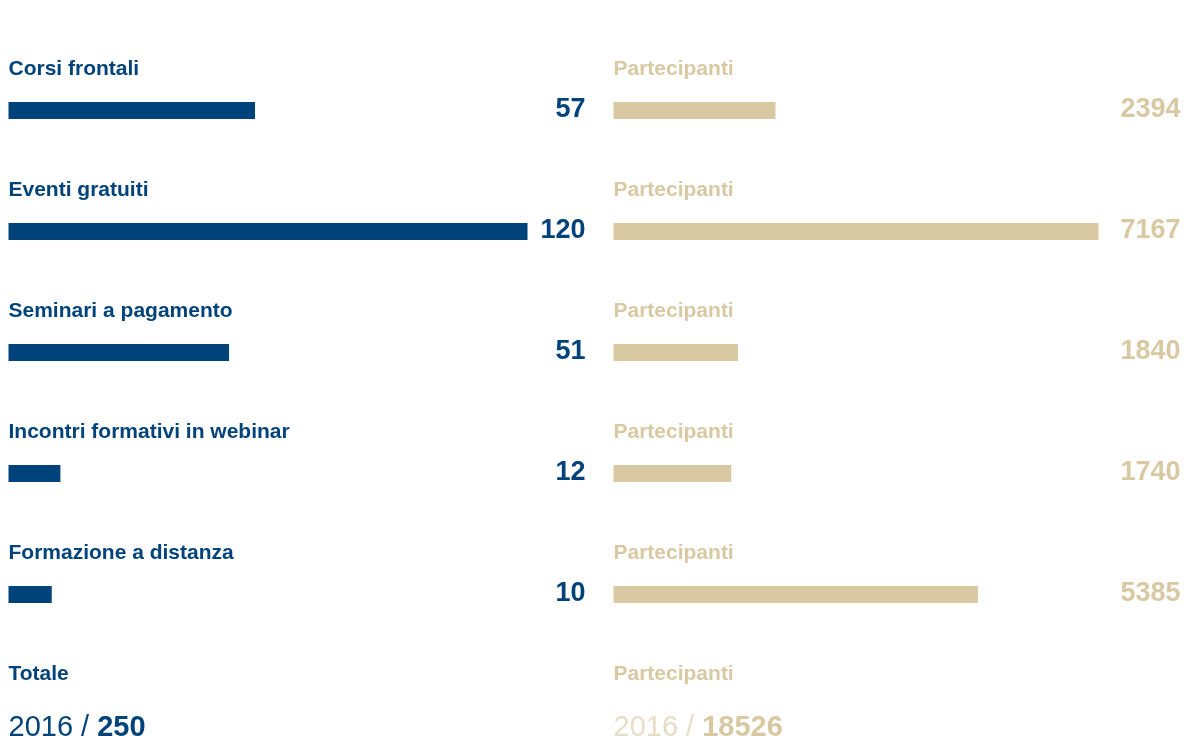 Image resolution: width=1200 pixels, height=742 pixels. What do you see at coordinates (570, 592) in the screenshot?
I see `data-label: 10` at bounding box center [570, 592].